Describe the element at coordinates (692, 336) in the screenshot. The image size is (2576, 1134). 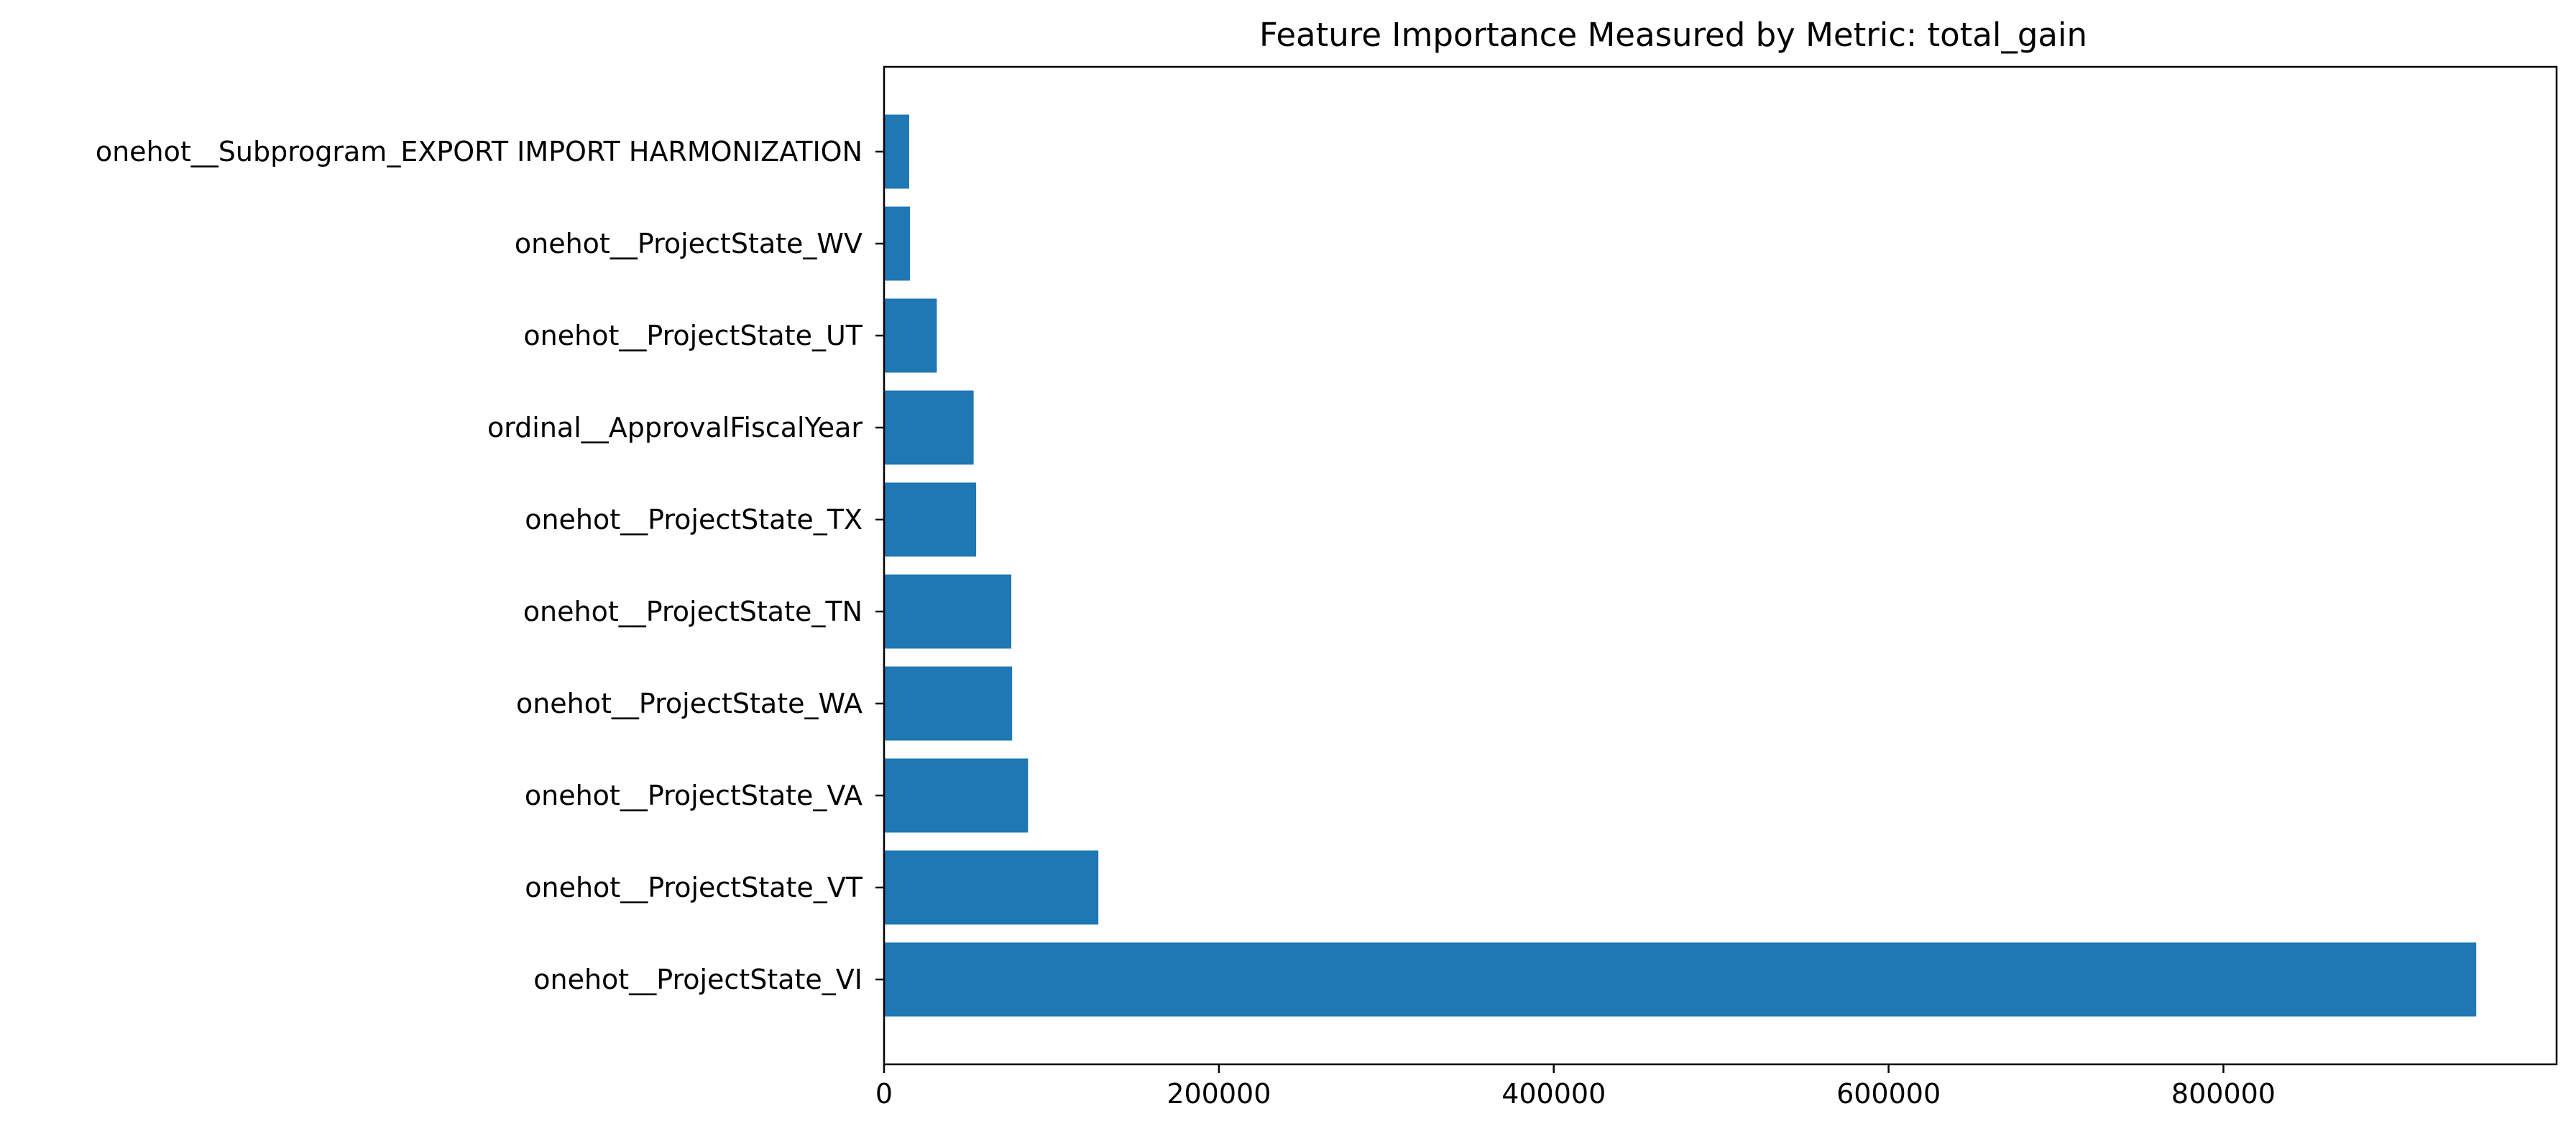
I see `y-tick-label: onehot__ProjectState_UT` at that location.